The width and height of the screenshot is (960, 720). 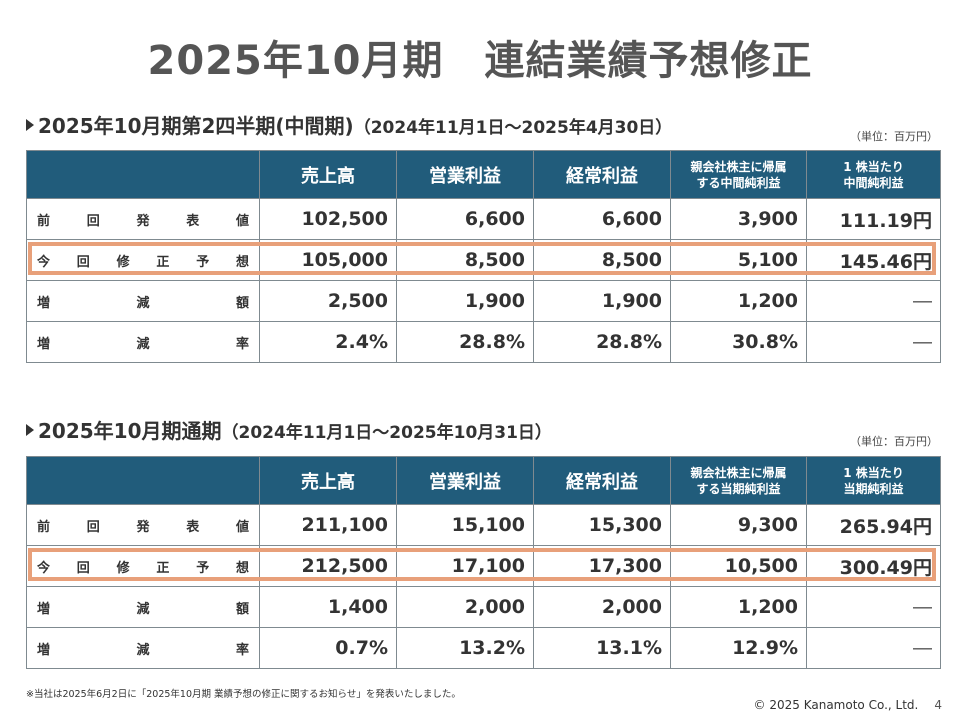 What do you see at coordinates (328, 525) in the screenshot?
I see `table-cell: 211,100` at bounding box center [328, 525].